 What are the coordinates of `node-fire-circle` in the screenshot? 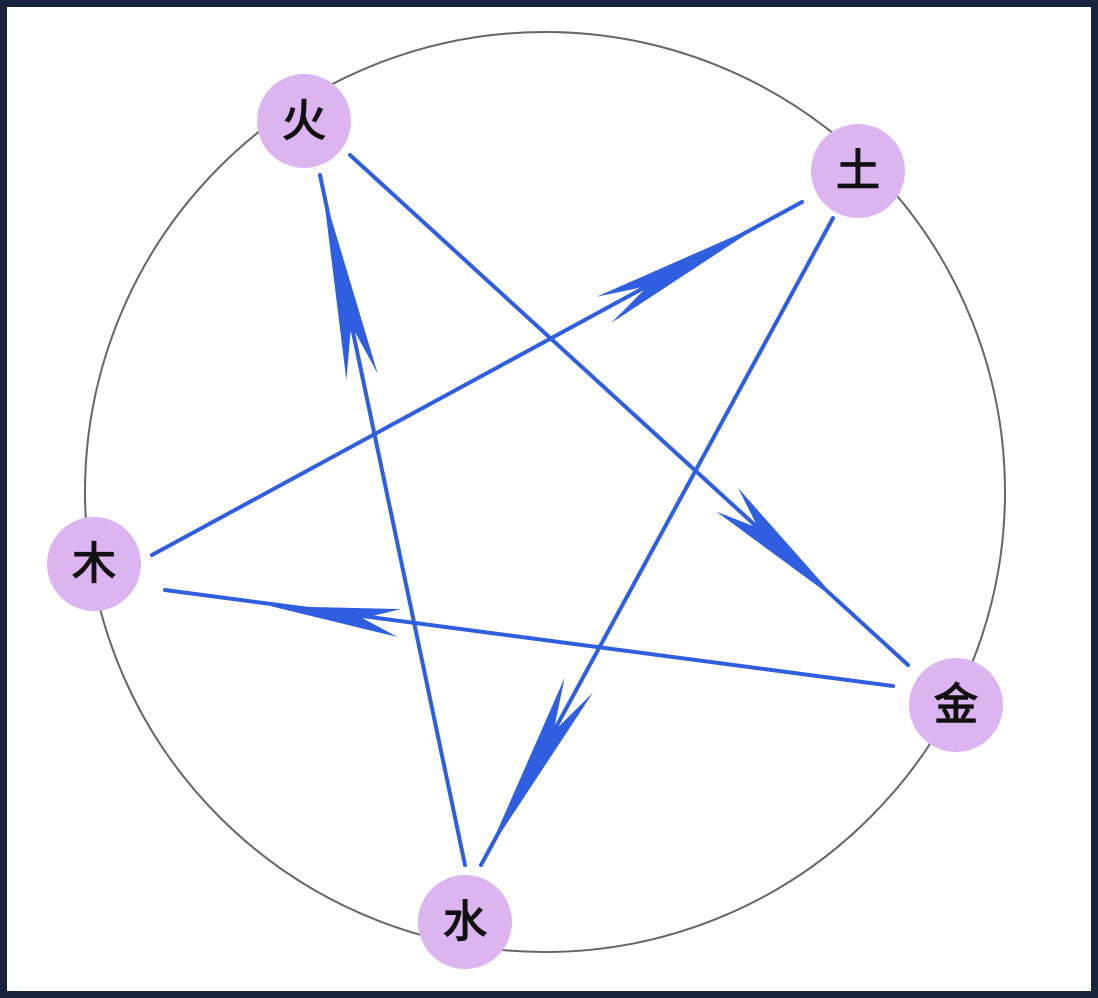 It's located at (304, 121).